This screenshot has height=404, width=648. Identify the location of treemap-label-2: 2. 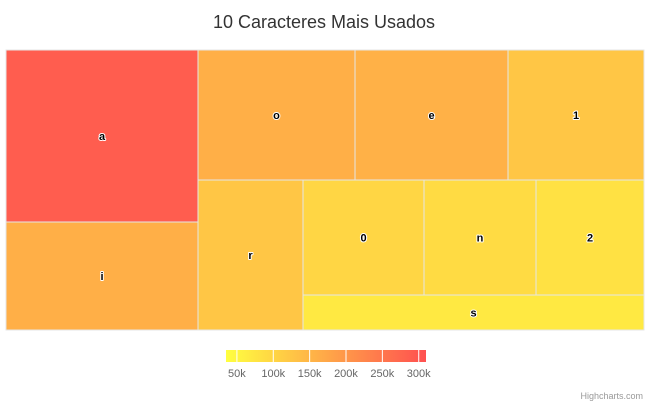
(590, 239).